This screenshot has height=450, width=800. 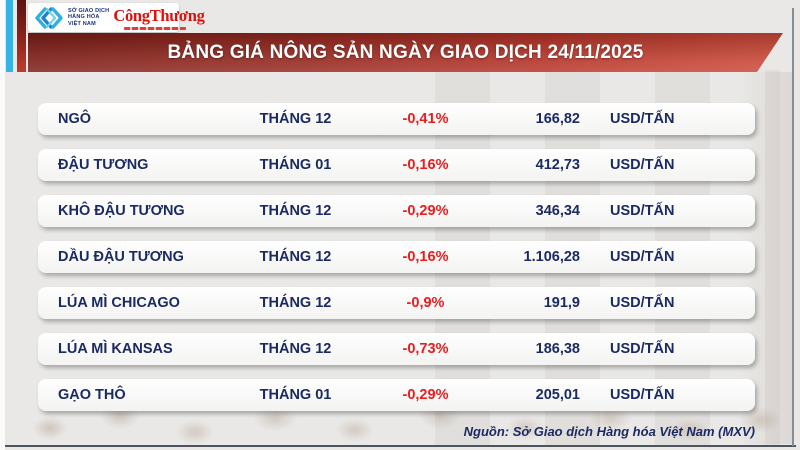 I want to click on price-value: 166,82, so click(x=557, y=119).